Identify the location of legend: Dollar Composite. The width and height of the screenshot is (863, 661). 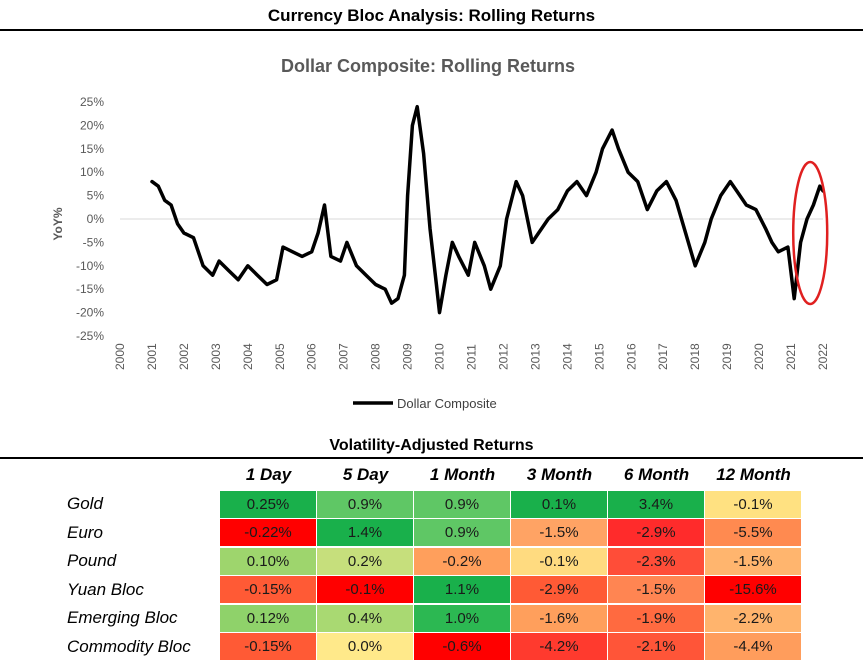
(425, 403).